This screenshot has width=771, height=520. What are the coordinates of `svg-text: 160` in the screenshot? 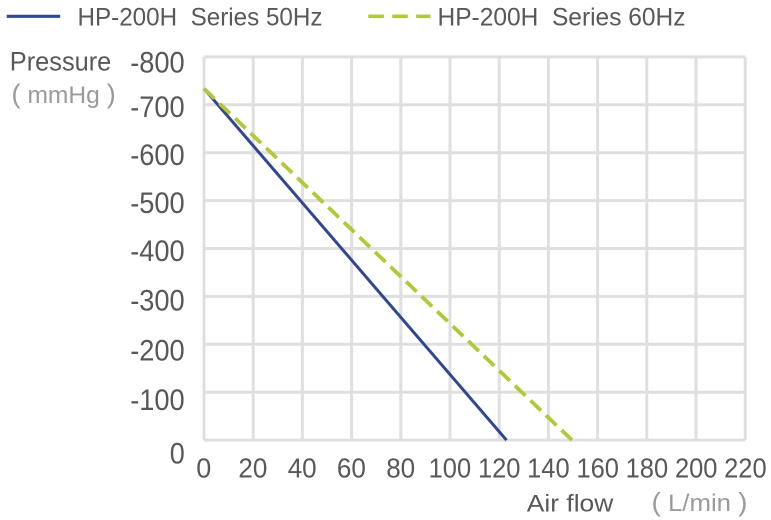 It's located at (597, 467).